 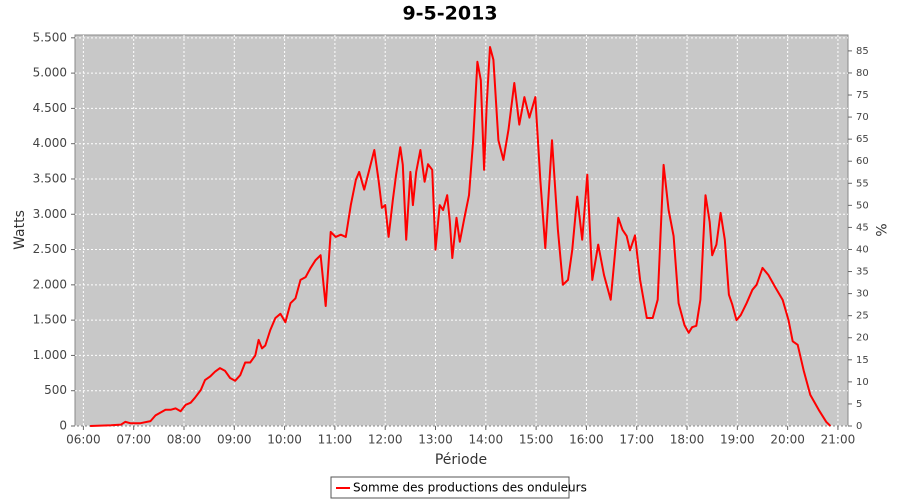 What do you see at coordinates (862, 161) in the screenshot?
I see `y2-tick-label: 60` at bounding box center [862, 161].